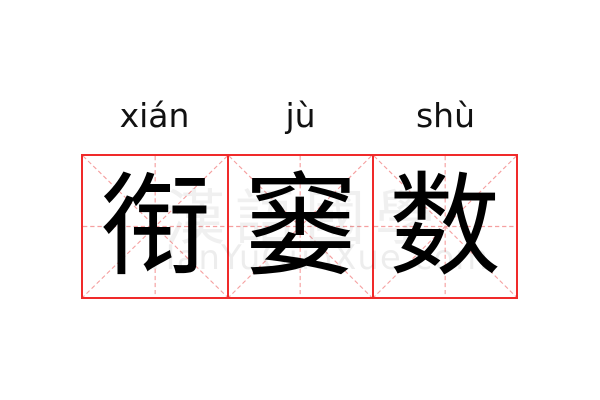 The width and height of the screenshot is (600, 400). What do you see at coordinates (445, 115) in the screenshot?
I see `pinyin-3: shù` at bounding box center [445, 115].